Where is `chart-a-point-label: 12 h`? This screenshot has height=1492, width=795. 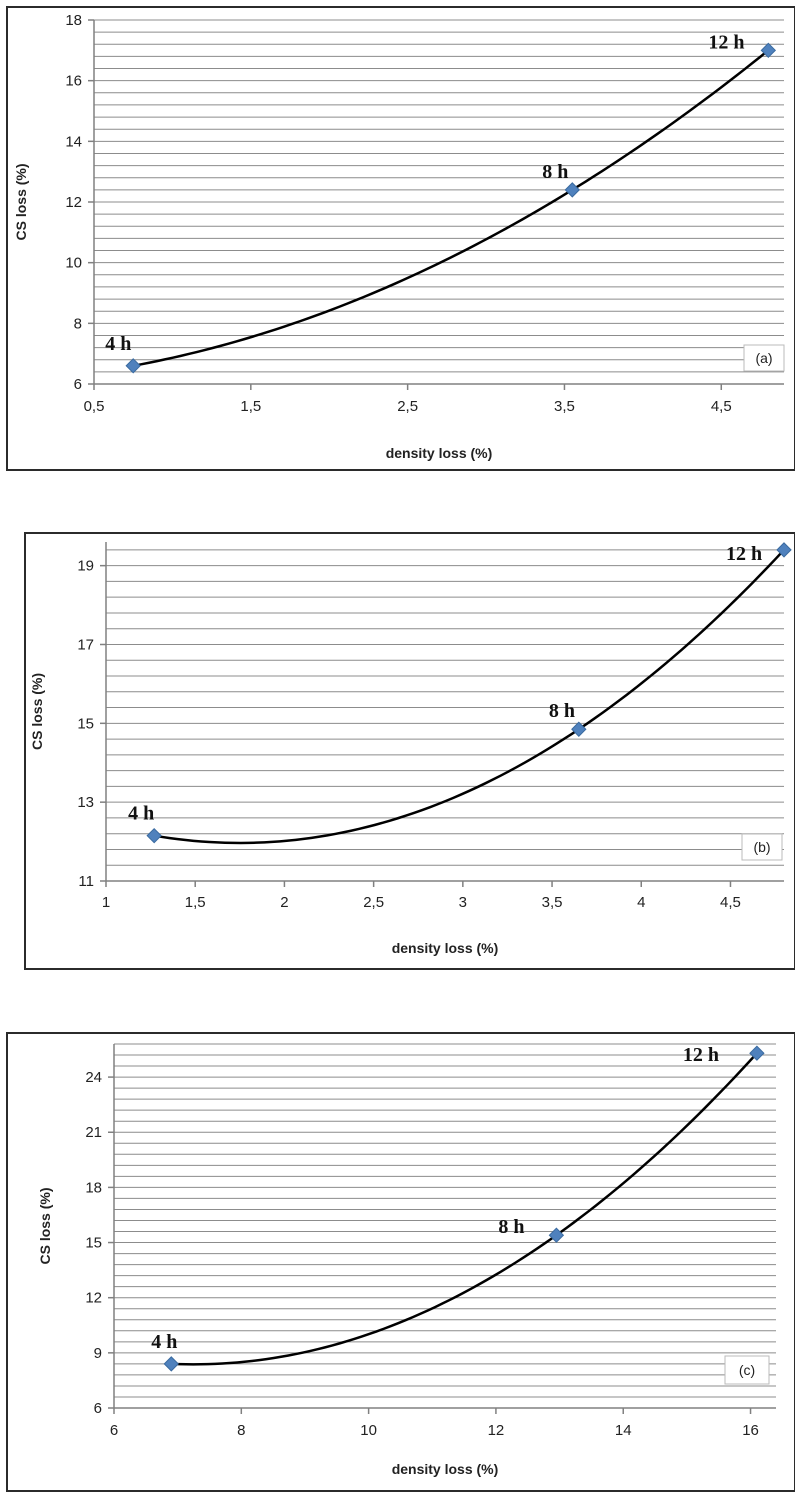
chart-a-point-label: 12 h is located at coordinates (726, 42).